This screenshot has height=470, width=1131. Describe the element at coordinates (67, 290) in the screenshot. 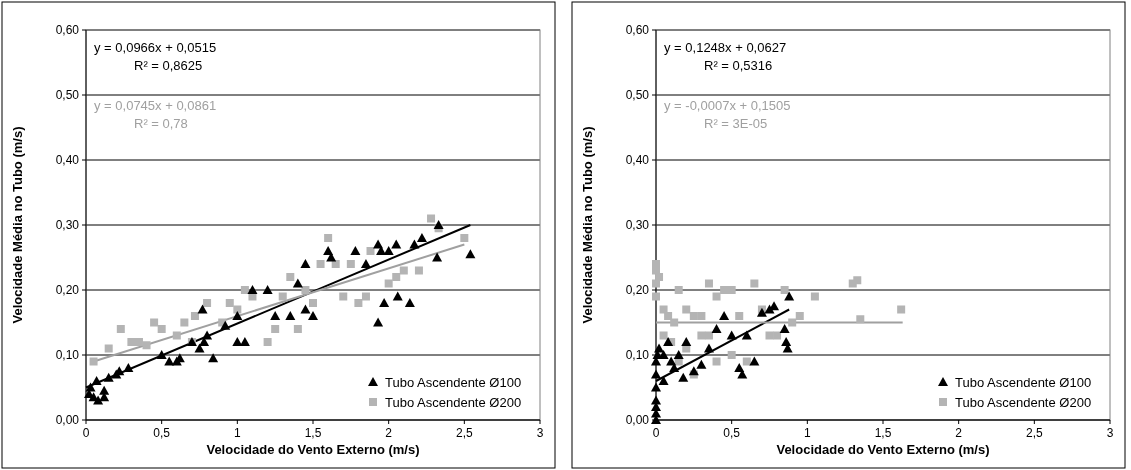

I see `y-tick-label: 0,20` at that location.